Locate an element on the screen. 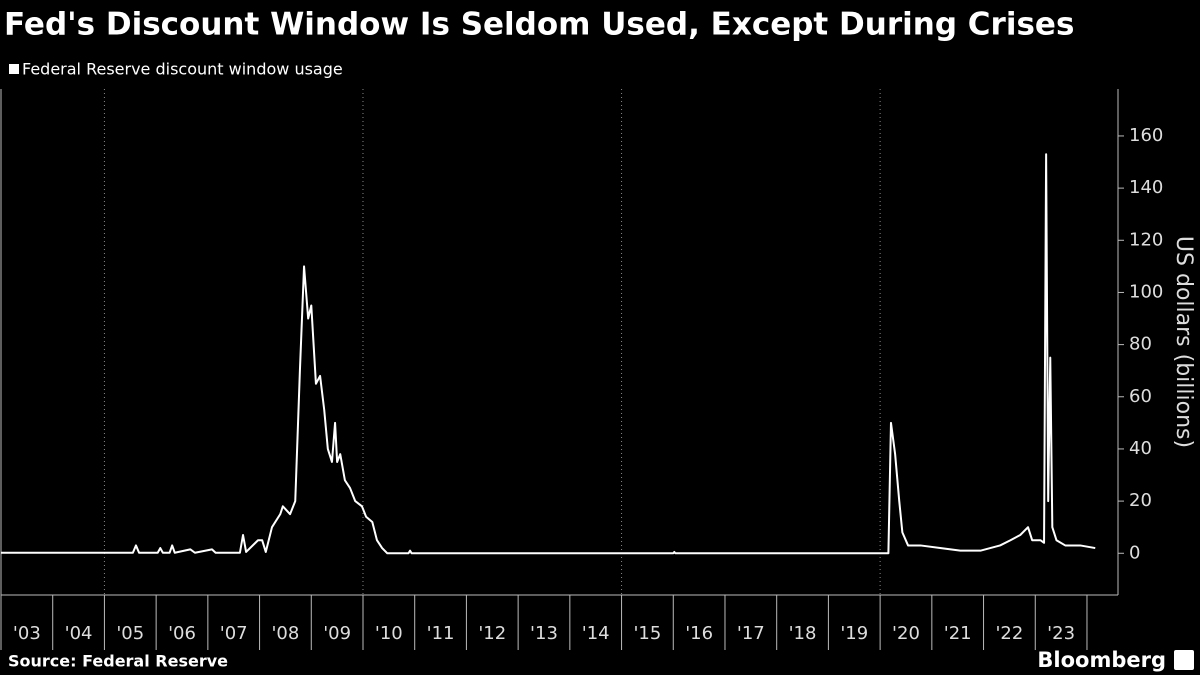 Image resolution: width=1200 pixels, height=675 pixels. y-axis-label: US dollars (billions) is located at coordinates (1183, 342).